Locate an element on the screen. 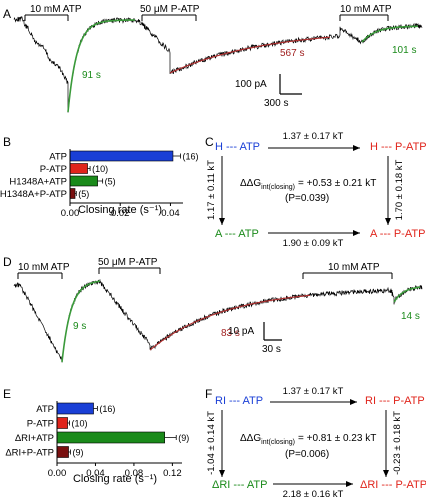 Image resolution: width=426 pixels, height=500 pixels. x-tick-label-chart-b-1: 0.02 is located at coordinates (120, 213).